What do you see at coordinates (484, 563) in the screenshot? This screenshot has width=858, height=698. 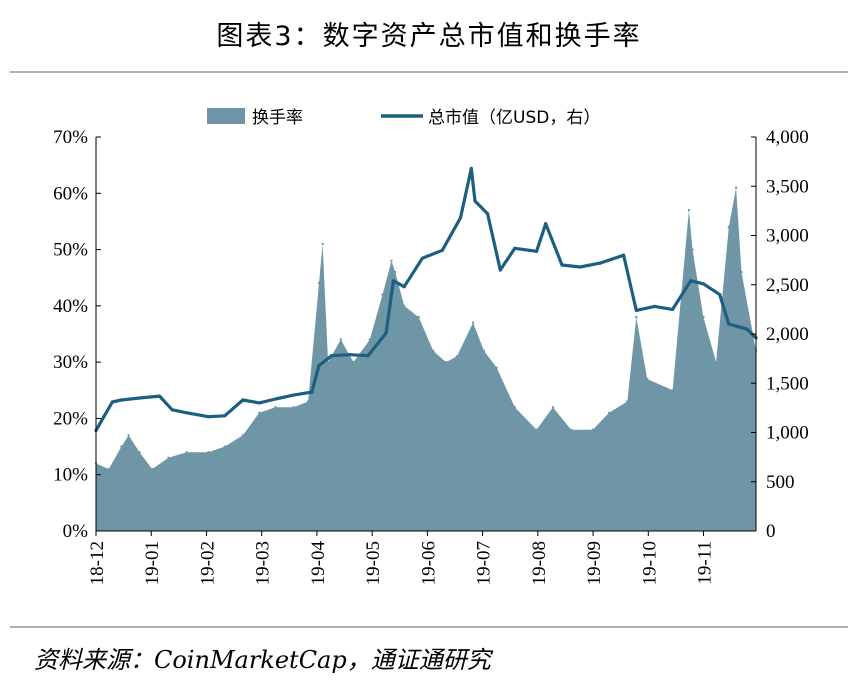 I see `x-tick-label: 19-07` at bounding box center [484, 563].